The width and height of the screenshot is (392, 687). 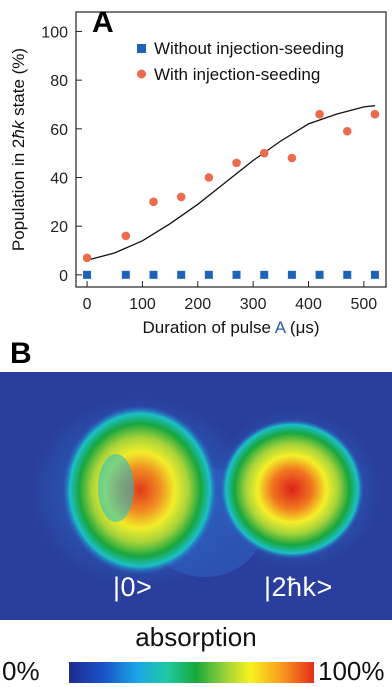 What do you see at coordinates (196, 637) in the screenshot?
I see `absorption-title: absorption` at bounding box center [196, 637].